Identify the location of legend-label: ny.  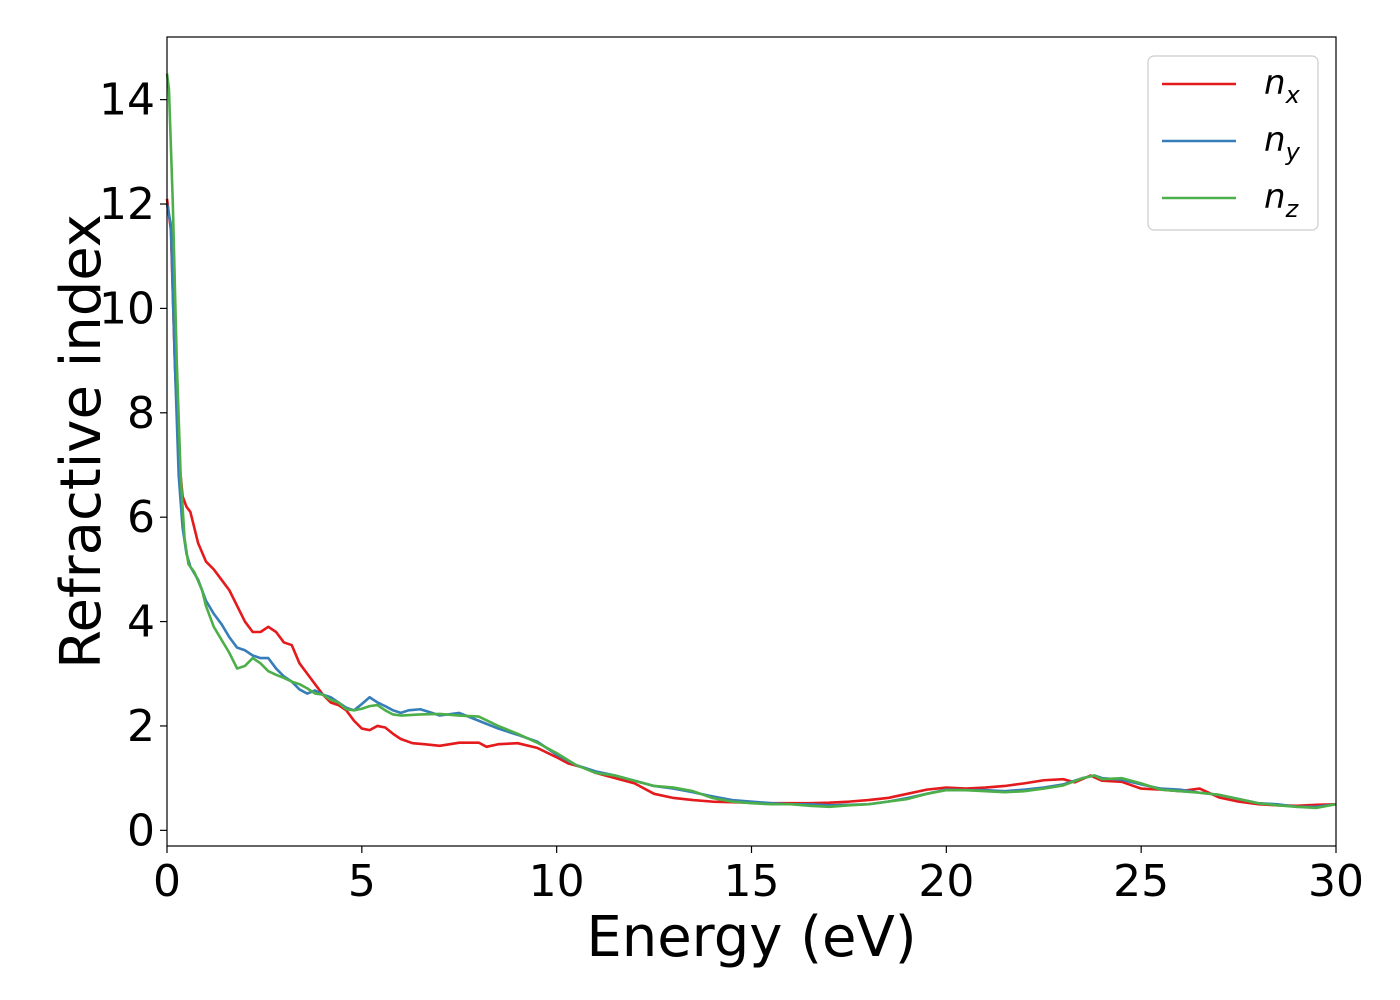
(1282, 143).